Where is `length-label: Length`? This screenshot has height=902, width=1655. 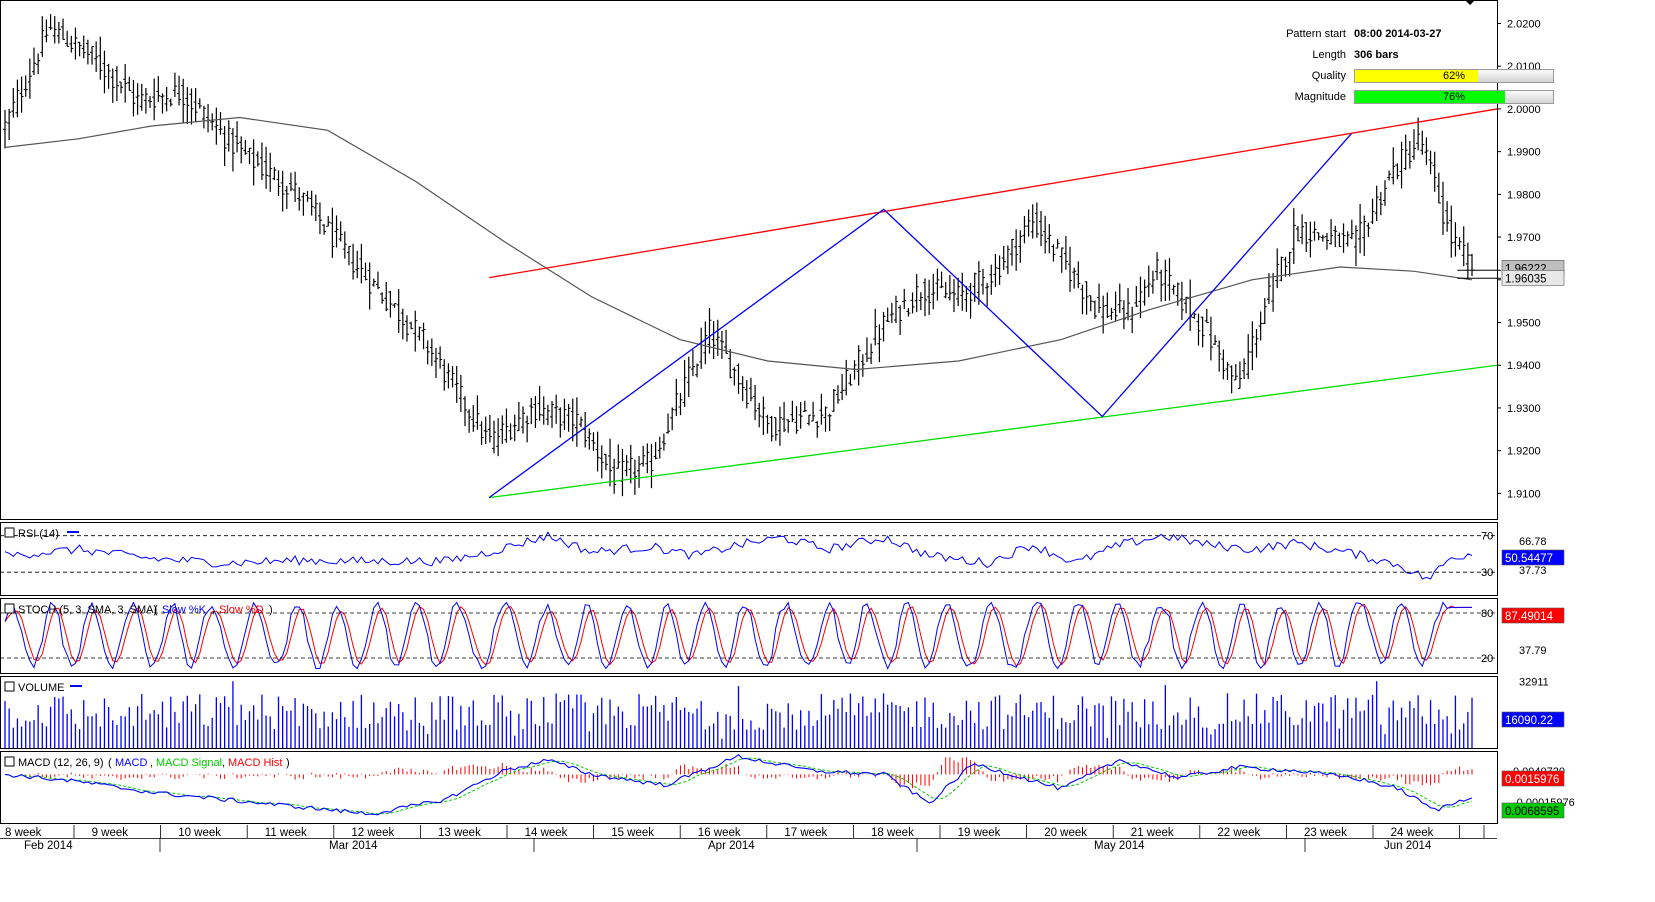 length-label: Length is located at coordinates (1329, 55).